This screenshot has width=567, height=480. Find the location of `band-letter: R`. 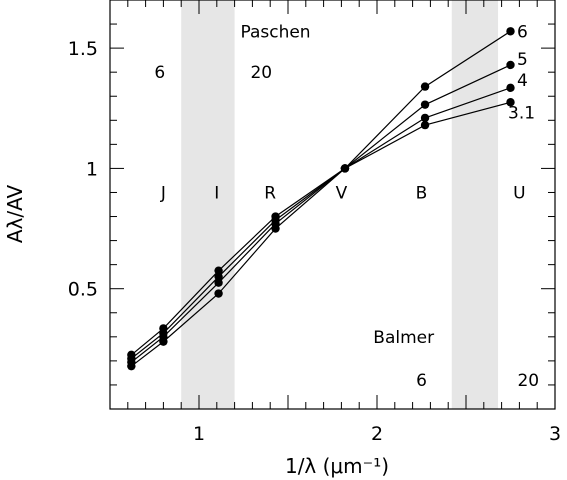

band-letter: R is located at coordinates (270, 193).